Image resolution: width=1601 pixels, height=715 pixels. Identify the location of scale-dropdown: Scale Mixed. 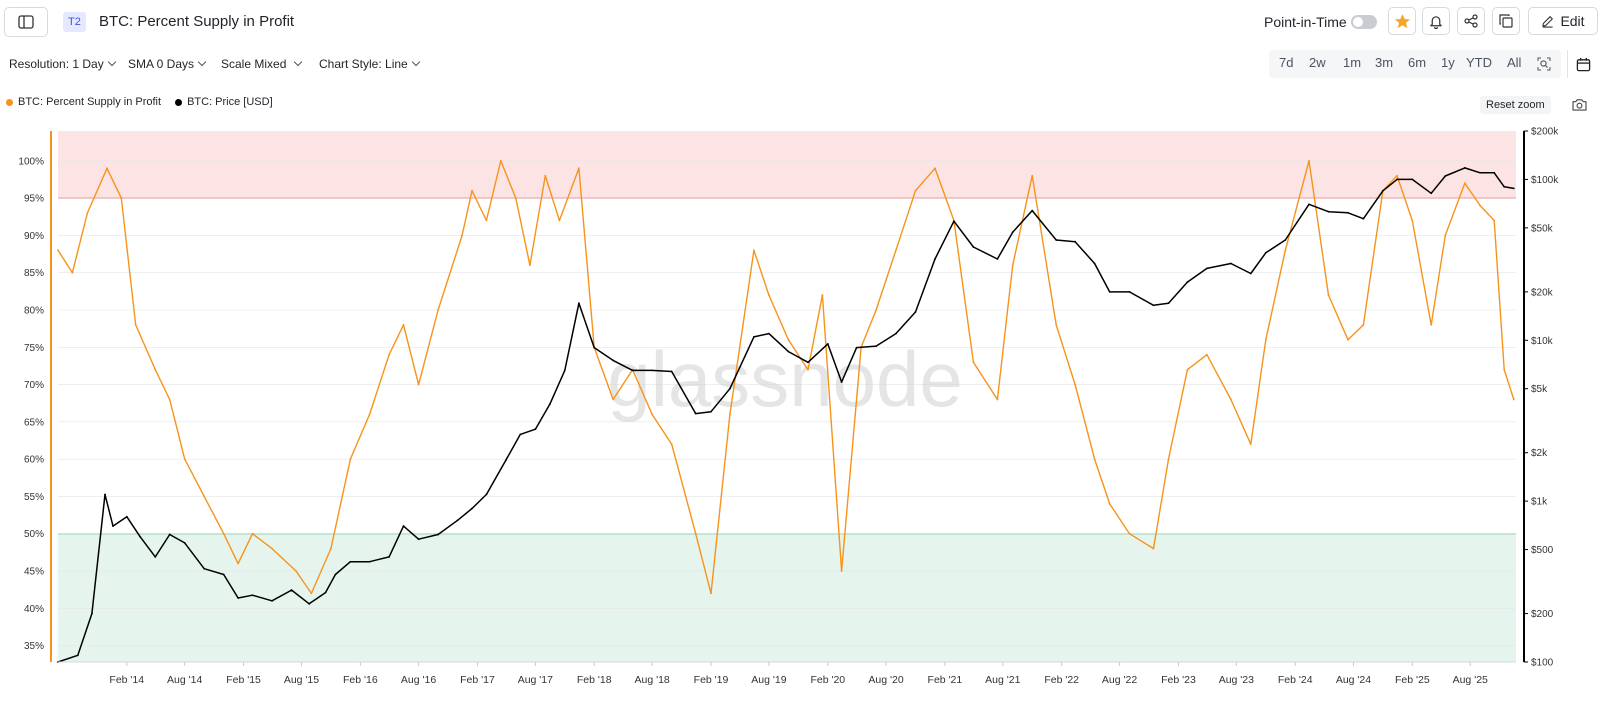
(262, 64).